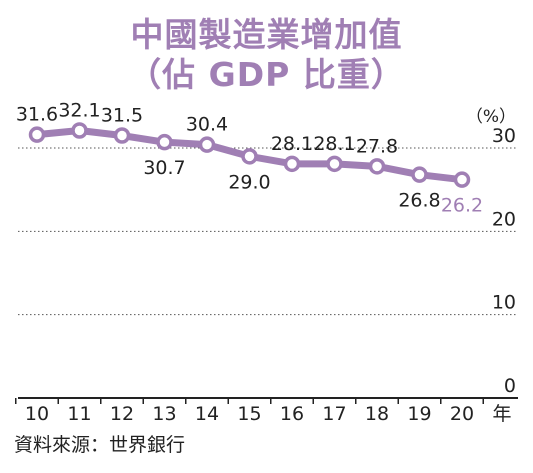 The height and width of the screenshot is (473, 533). Describe the element at coordinates (501, 414) in the screenshot. I see `x-unit-label: 年` at that location.